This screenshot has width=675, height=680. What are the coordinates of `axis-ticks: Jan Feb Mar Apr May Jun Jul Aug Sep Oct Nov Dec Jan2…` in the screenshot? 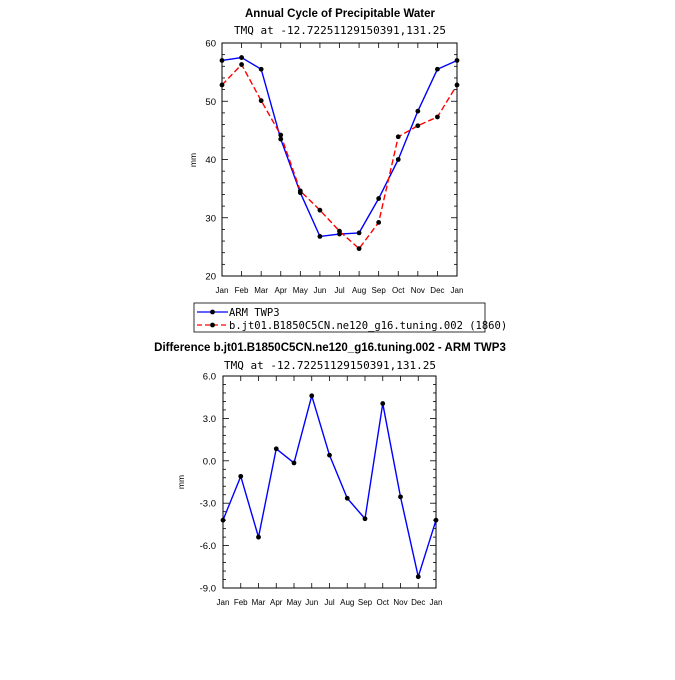 It's located at (334, 167).